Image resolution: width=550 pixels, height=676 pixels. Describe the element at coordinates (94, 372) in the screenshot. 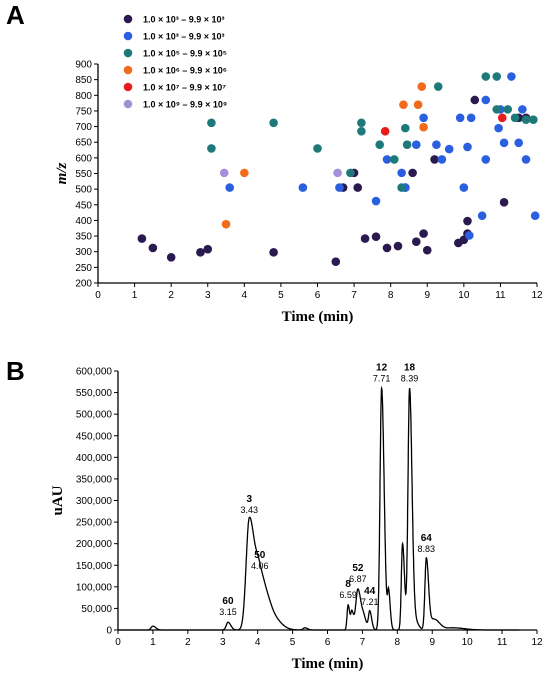

I see `y-tick-label: 600,000` at that location.